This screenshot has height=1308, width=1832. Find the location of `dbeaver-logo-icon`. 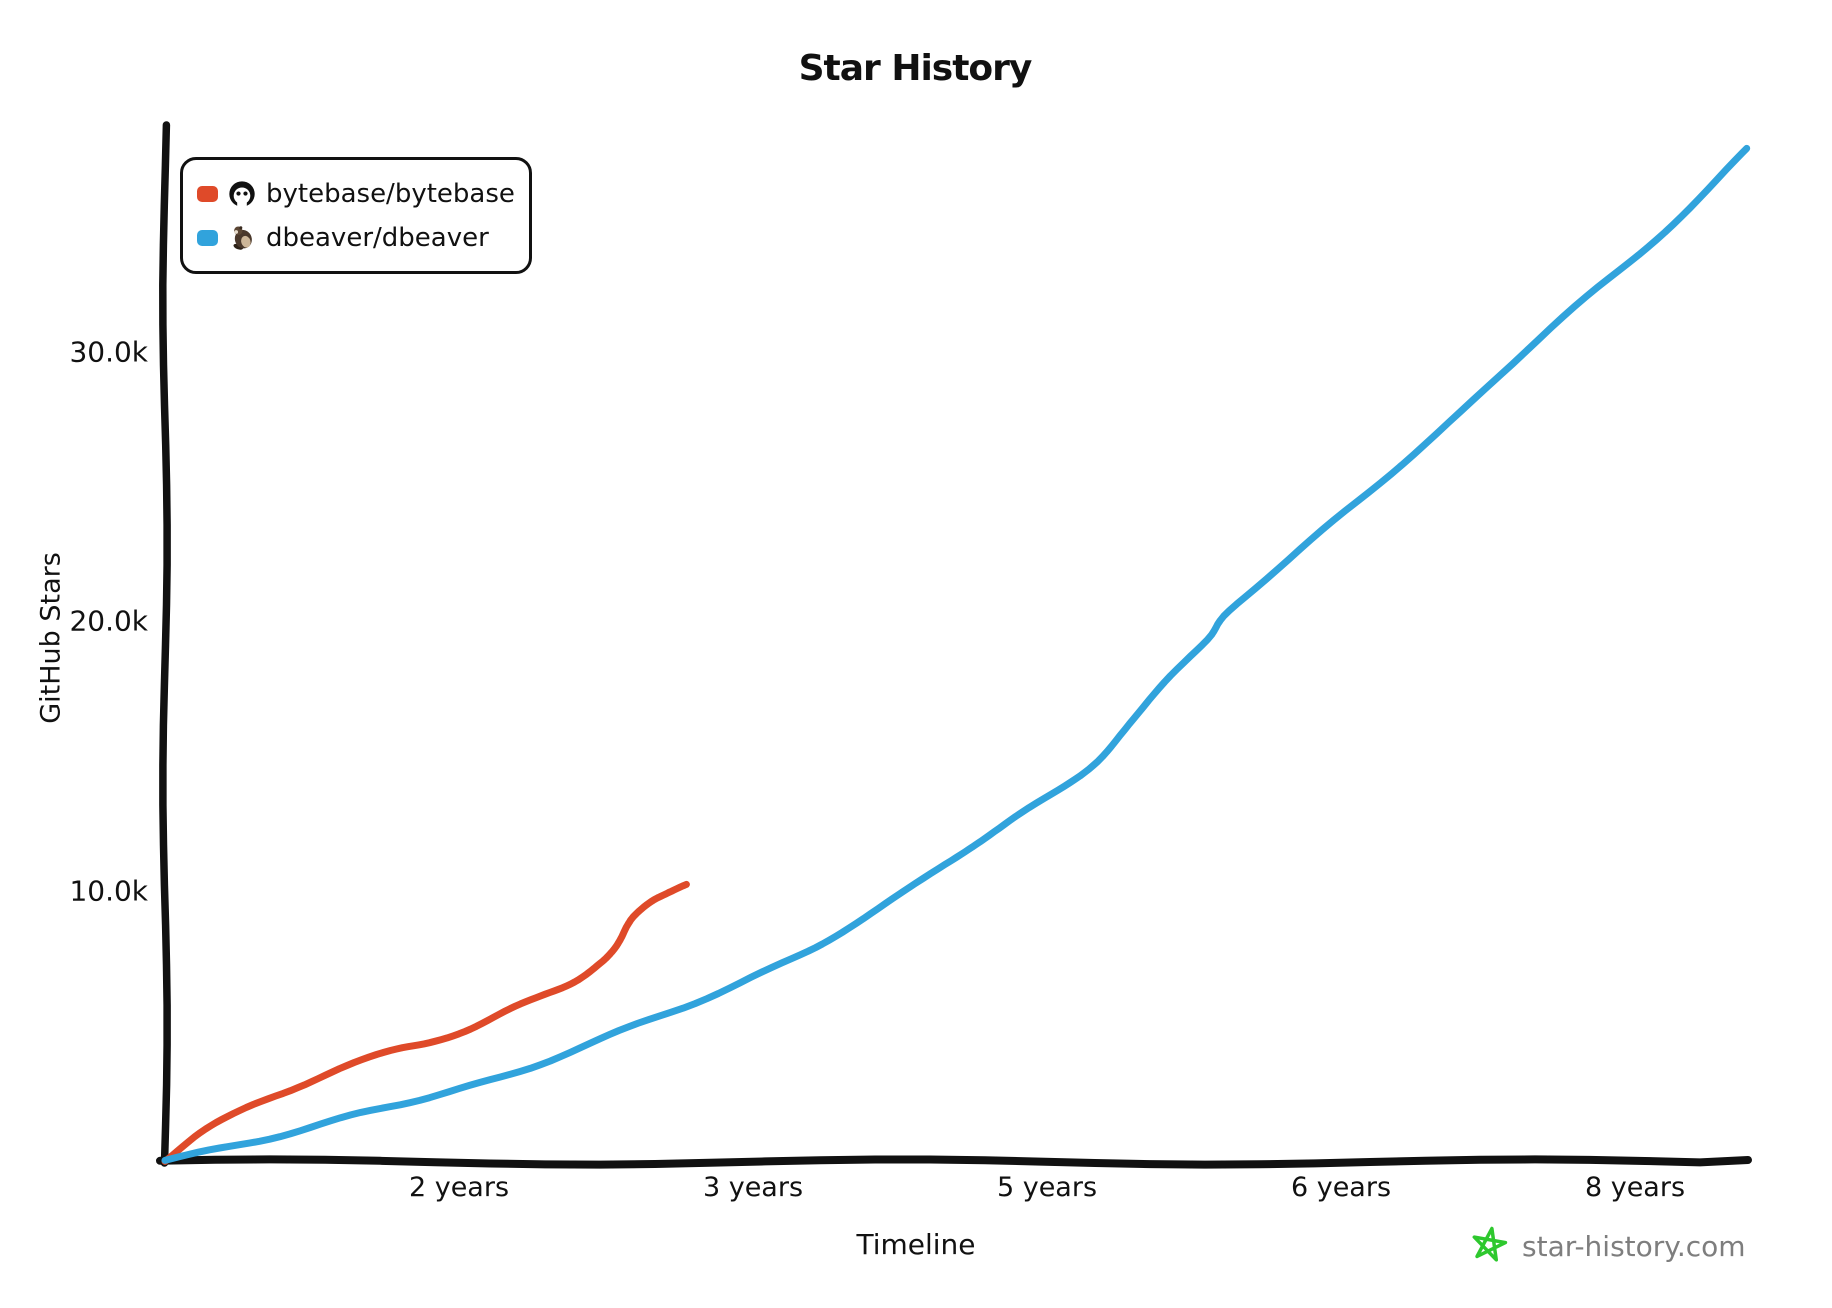

dbeaver-logo-icon is located at coordinates (242, 238).